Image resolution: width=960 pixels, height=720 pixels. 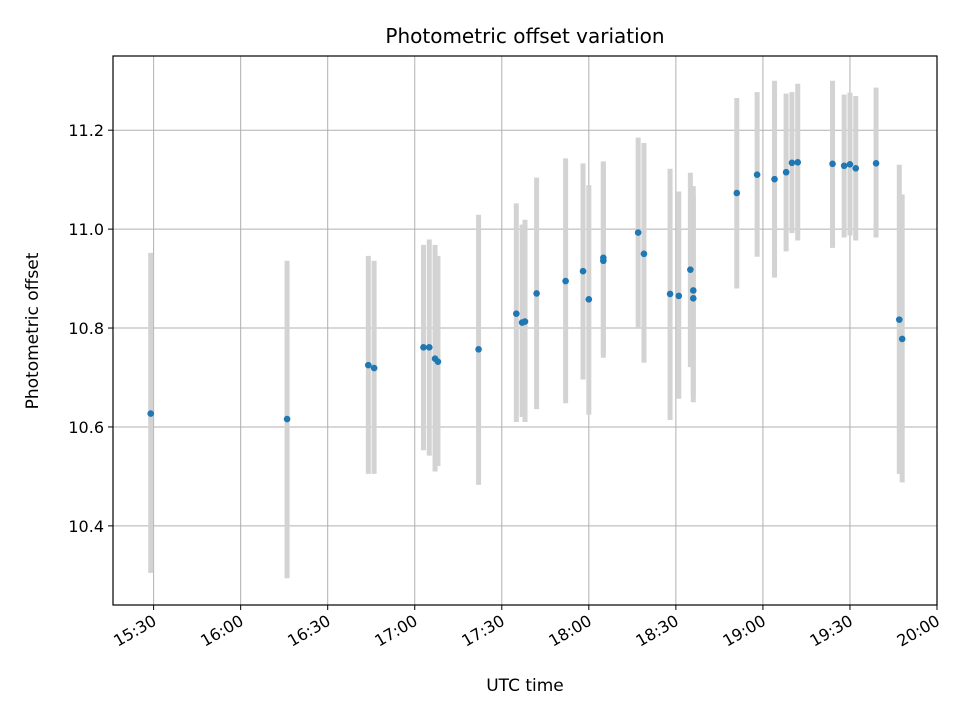 I want to click on y-tick-label: 10.8, so click(x=86, y=328).